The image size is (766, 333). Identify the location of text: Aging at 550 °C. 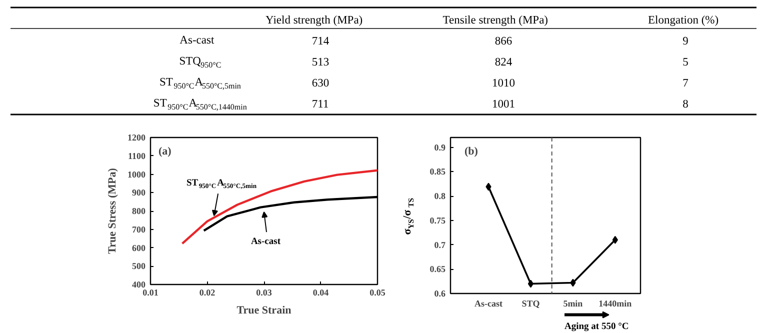
(596, 327).